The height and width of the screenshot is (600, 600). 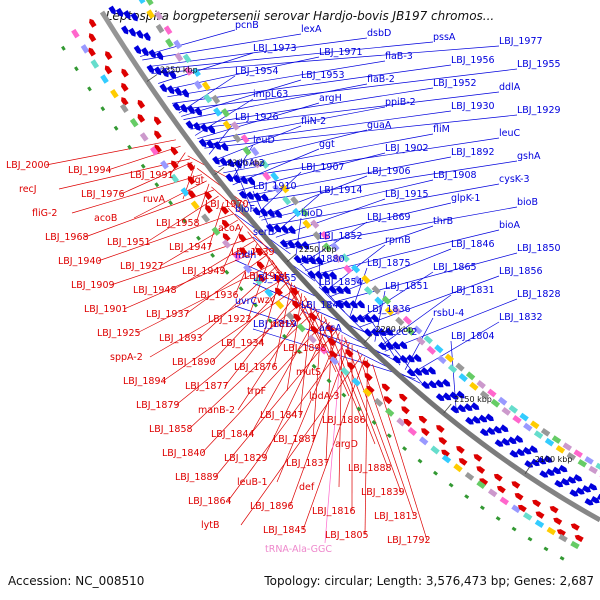 I want to click on gene-label-forward: LBJ_1971, so click(x=341, y=52).